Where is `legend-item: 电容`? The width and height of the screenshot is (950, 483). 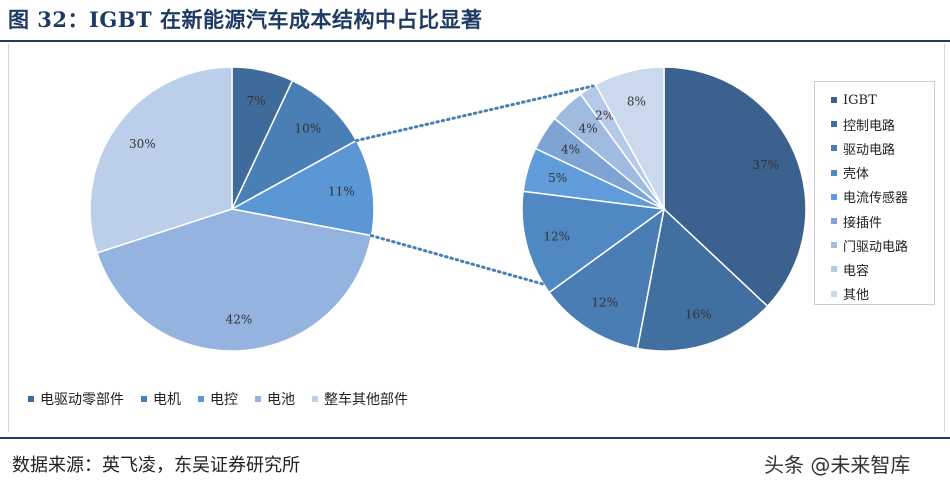 legend-item: 电容 is located at coordinates (882, 269).